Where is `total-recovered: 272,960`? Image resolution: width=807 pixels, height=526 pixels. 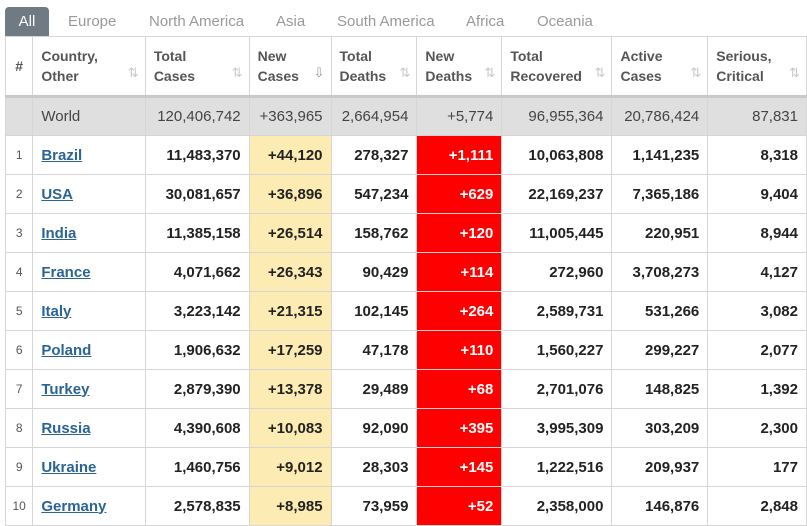 total-recovered: 272,960 is located at coordinates (557, 272).